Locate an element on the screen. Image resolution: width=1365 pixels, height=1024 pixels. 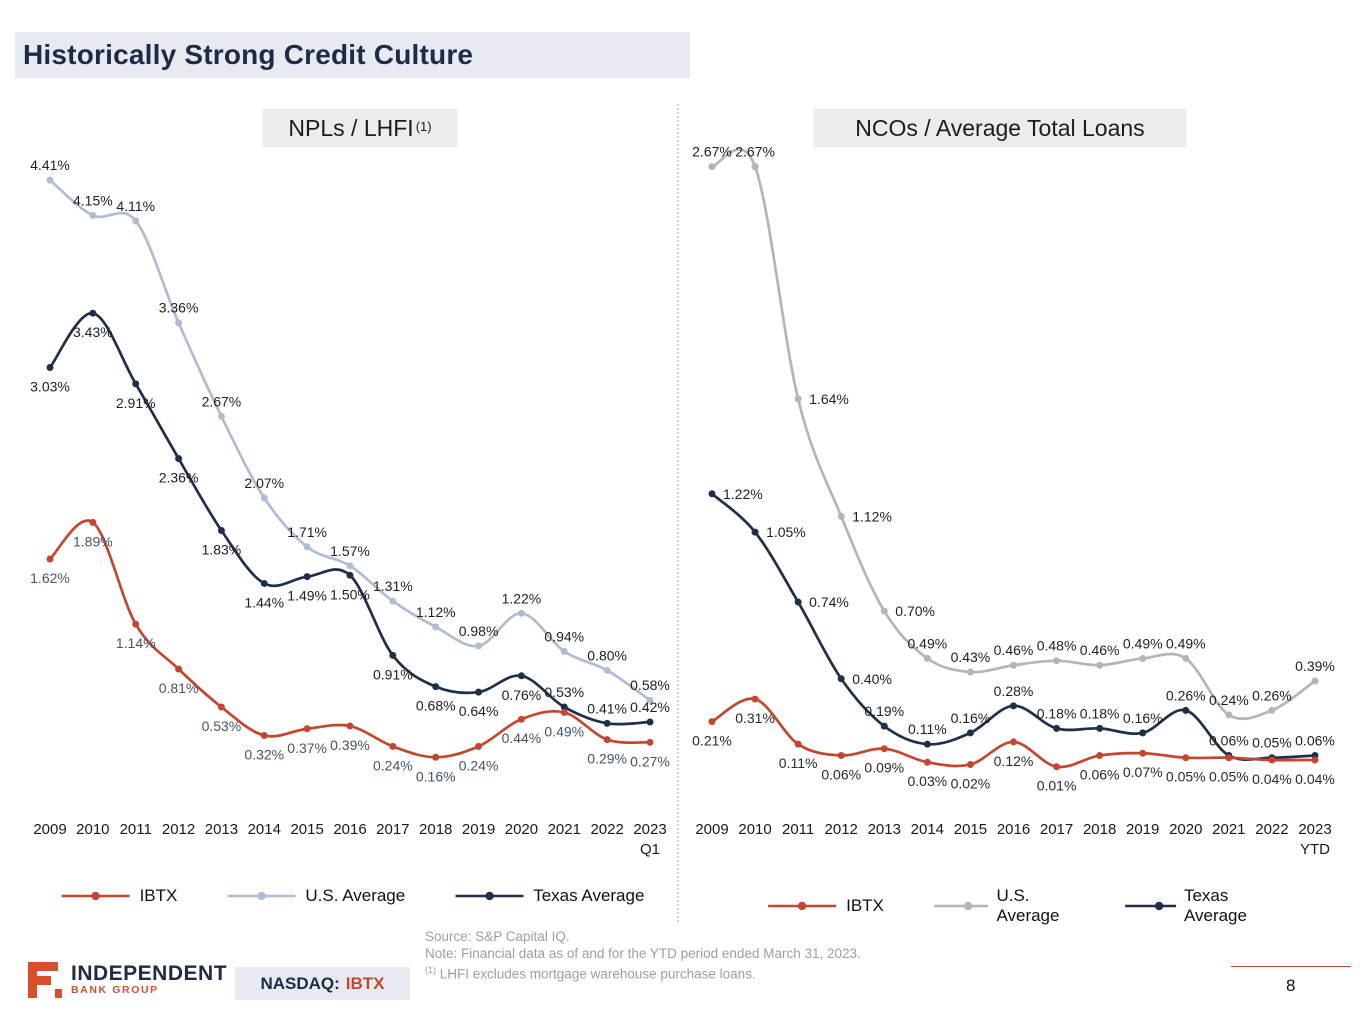
chart-title-ncos-text: NCOs / Average Total Loans is located at coordinates (1000, 127).